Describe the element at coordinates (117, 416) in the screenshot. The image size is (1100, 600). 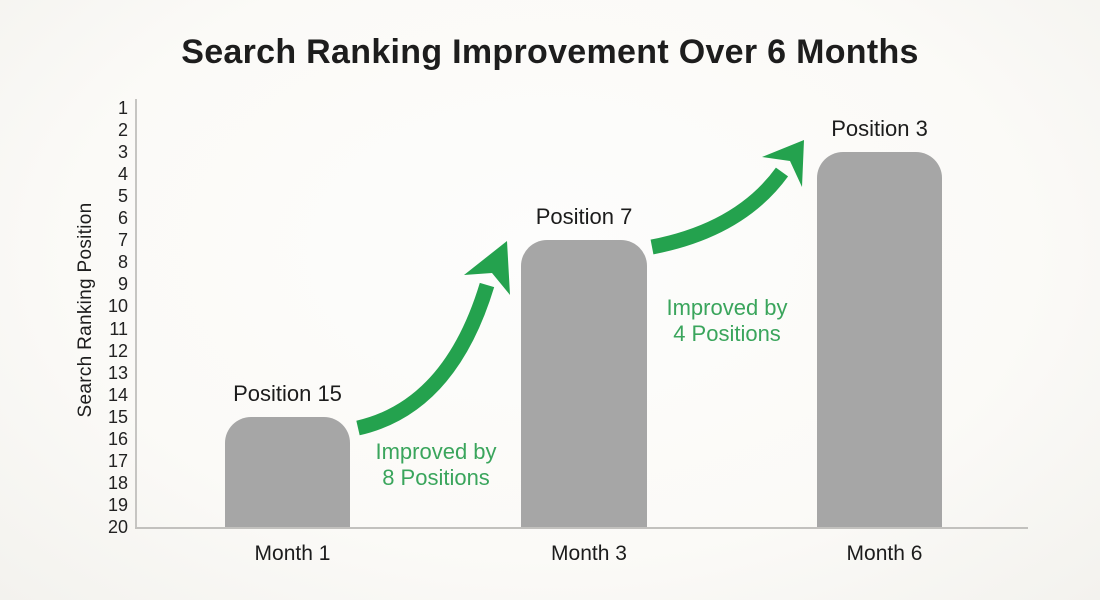
I see `y-tick-15: 15` at that location.